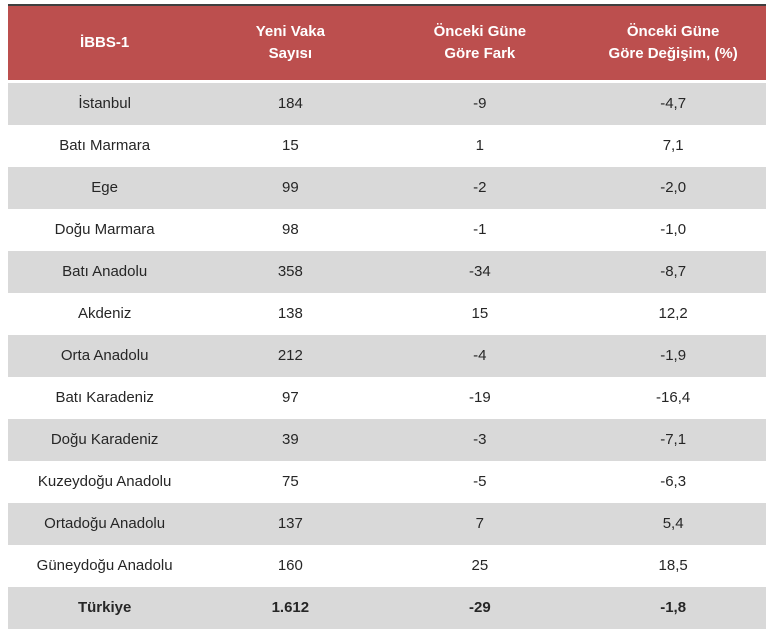  What do you see at coordinates (290, 397) in the screenshot?
I see `new-cases-cell: 97` at bounding box center [290, 397].